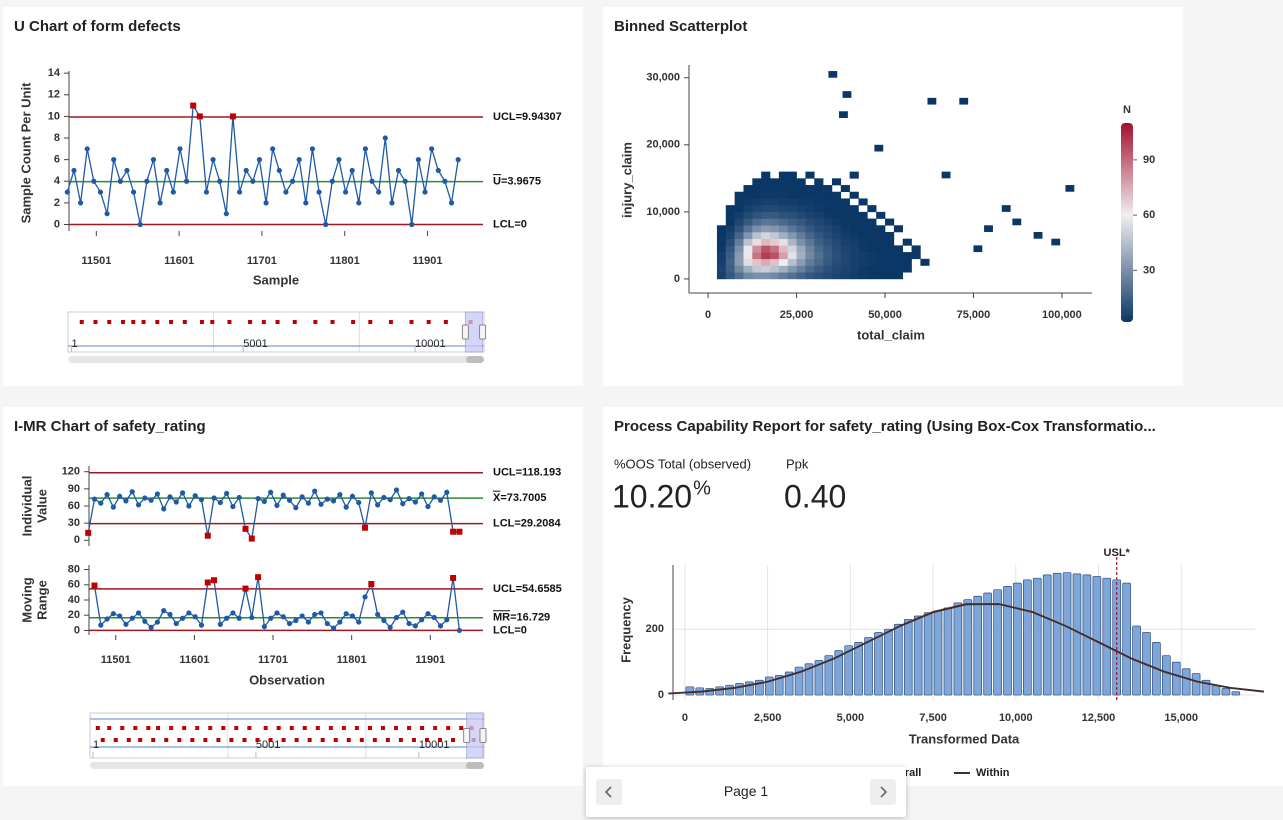 The width and height of the screenshot is (1283, 820). Describe the element at coordinates (891, 334) in the screenshot. I see `x-axis-label: total_claim` at that location.